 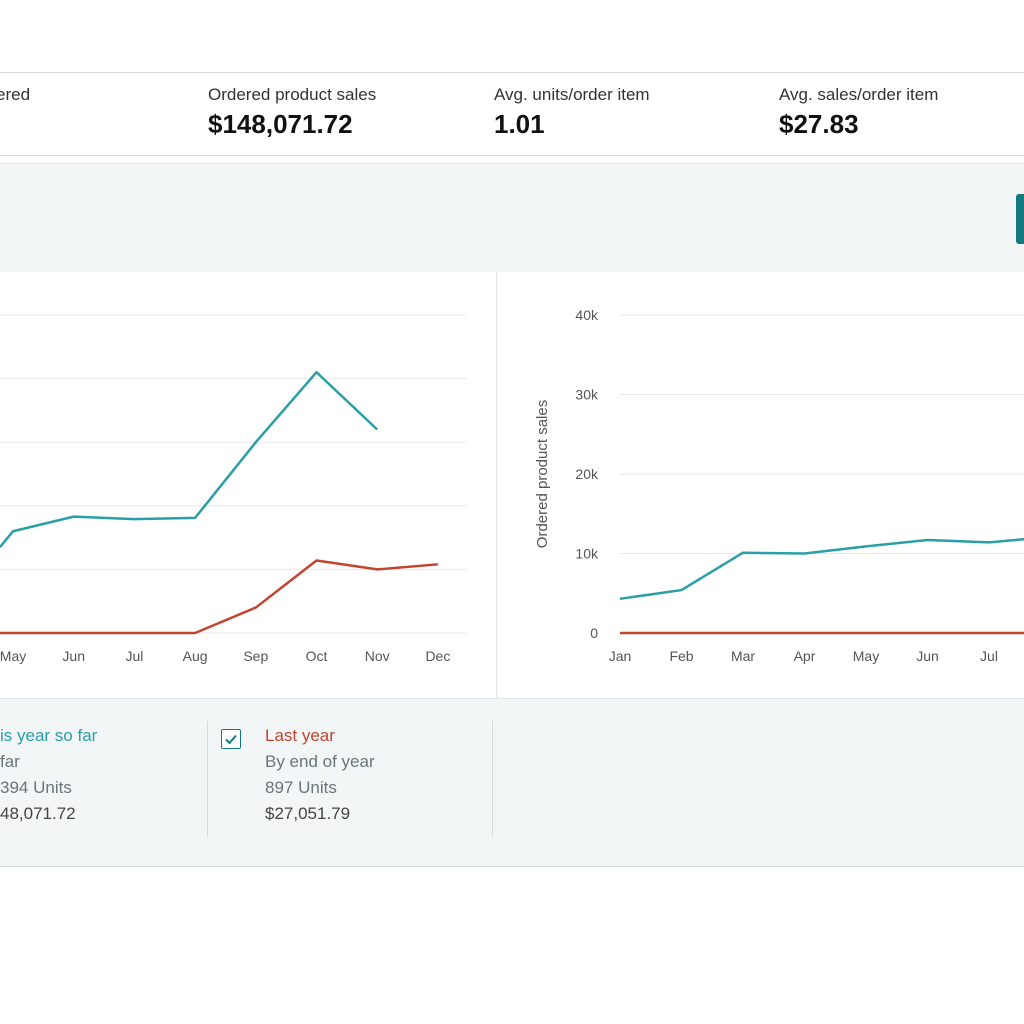 What do you see at coordinates (292, 94) in the screenshot?
I see `metric-label: Ordered product sales` at bounding box center [292, 94].